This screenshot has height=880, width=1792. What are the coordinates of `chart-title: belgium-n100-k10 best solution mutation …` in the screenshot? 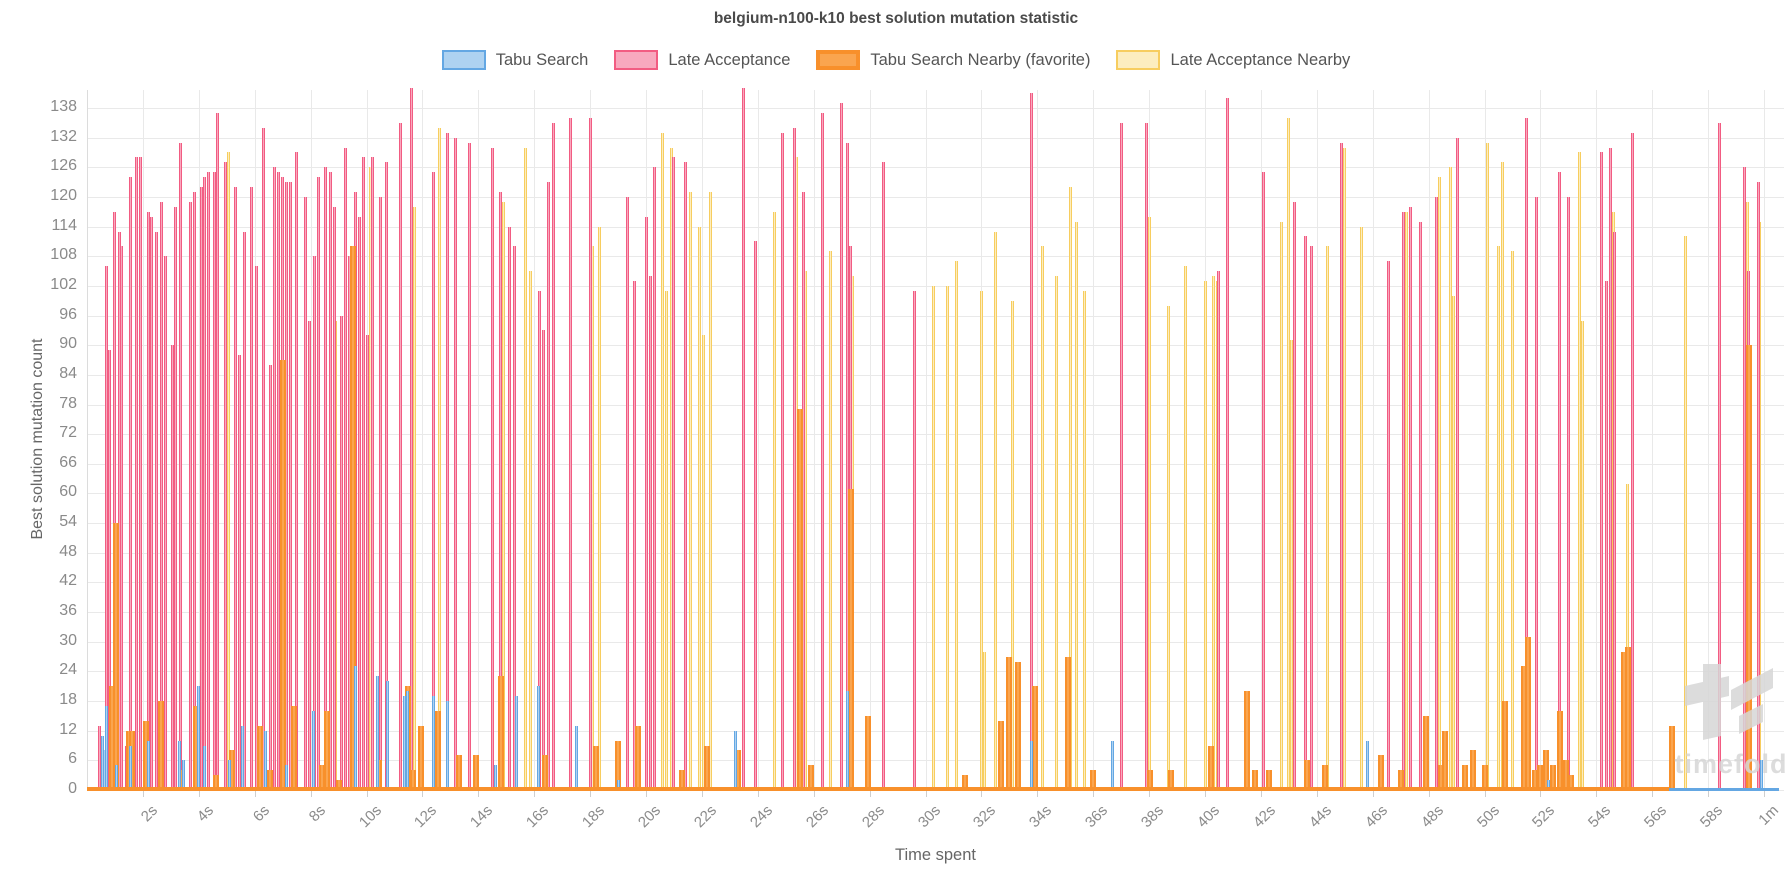 It's located at (896, 18).